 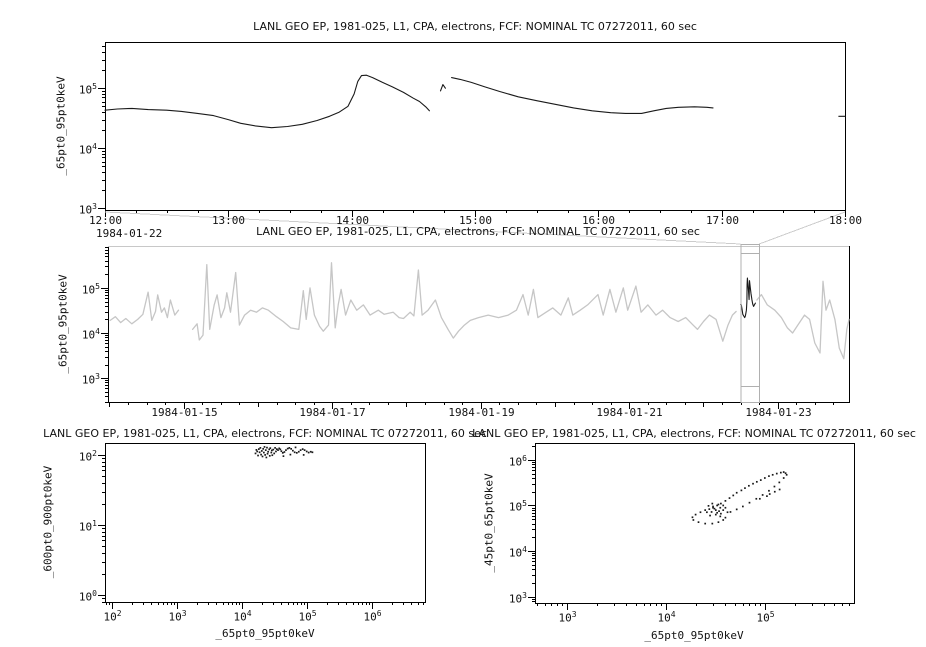 What do you see at coordinates (129, 233) in the screenshot?
I see `x-axis-context-date: 1984-01-22` at bounding box center [129, 233].